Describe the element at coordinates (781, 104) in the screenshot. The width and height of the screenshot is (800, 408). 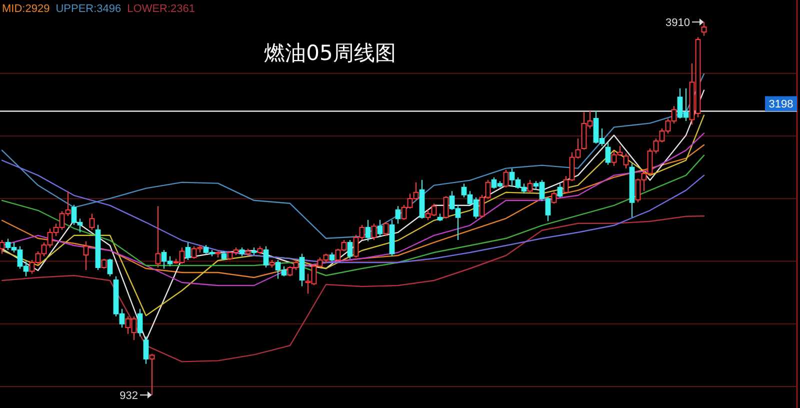
I see `ref-line-label: 3198` at that location.